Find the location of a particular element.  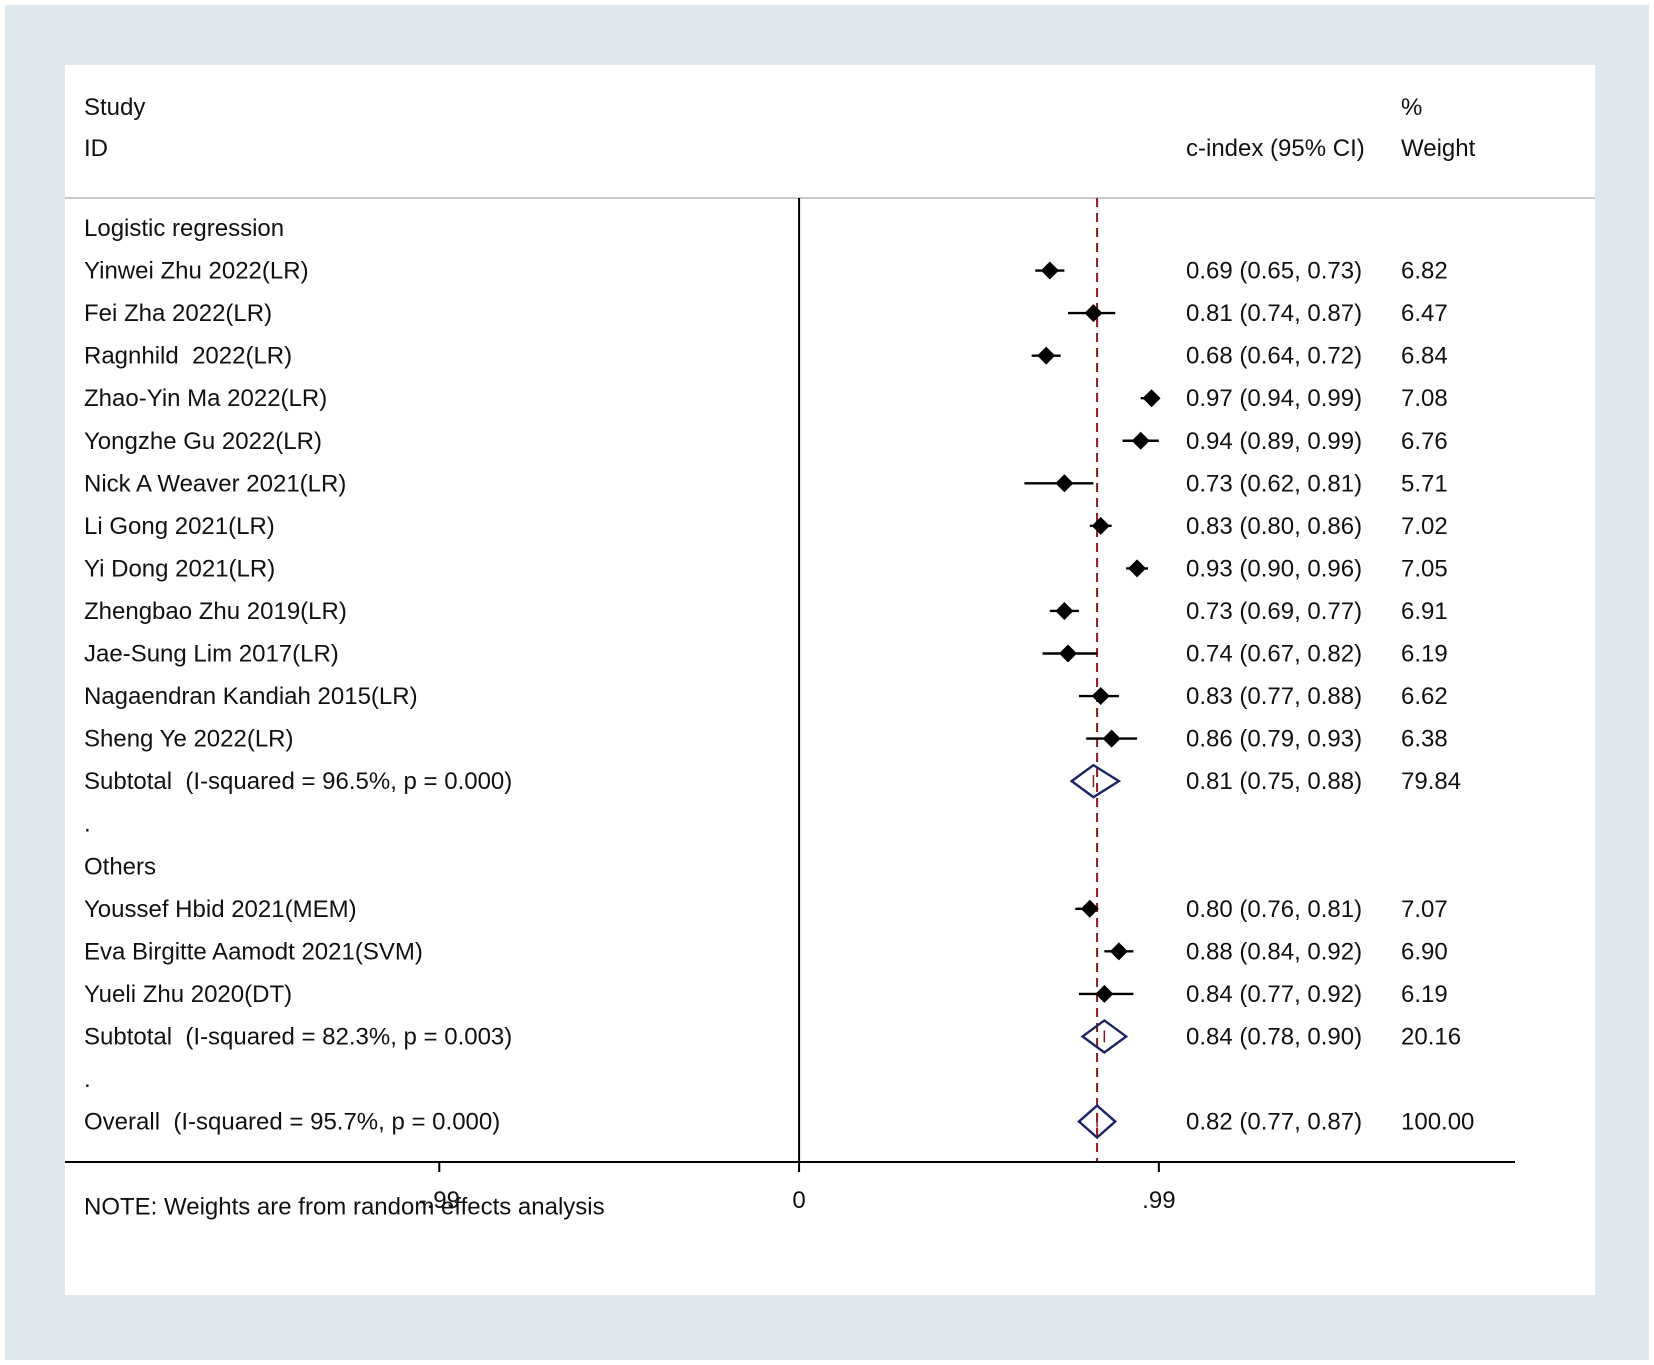

forest-row-study: Yongzhe Gu 2022(LR) 0.94 (0.89, 0.99) 6.76 is located at coordinates (766, 441).